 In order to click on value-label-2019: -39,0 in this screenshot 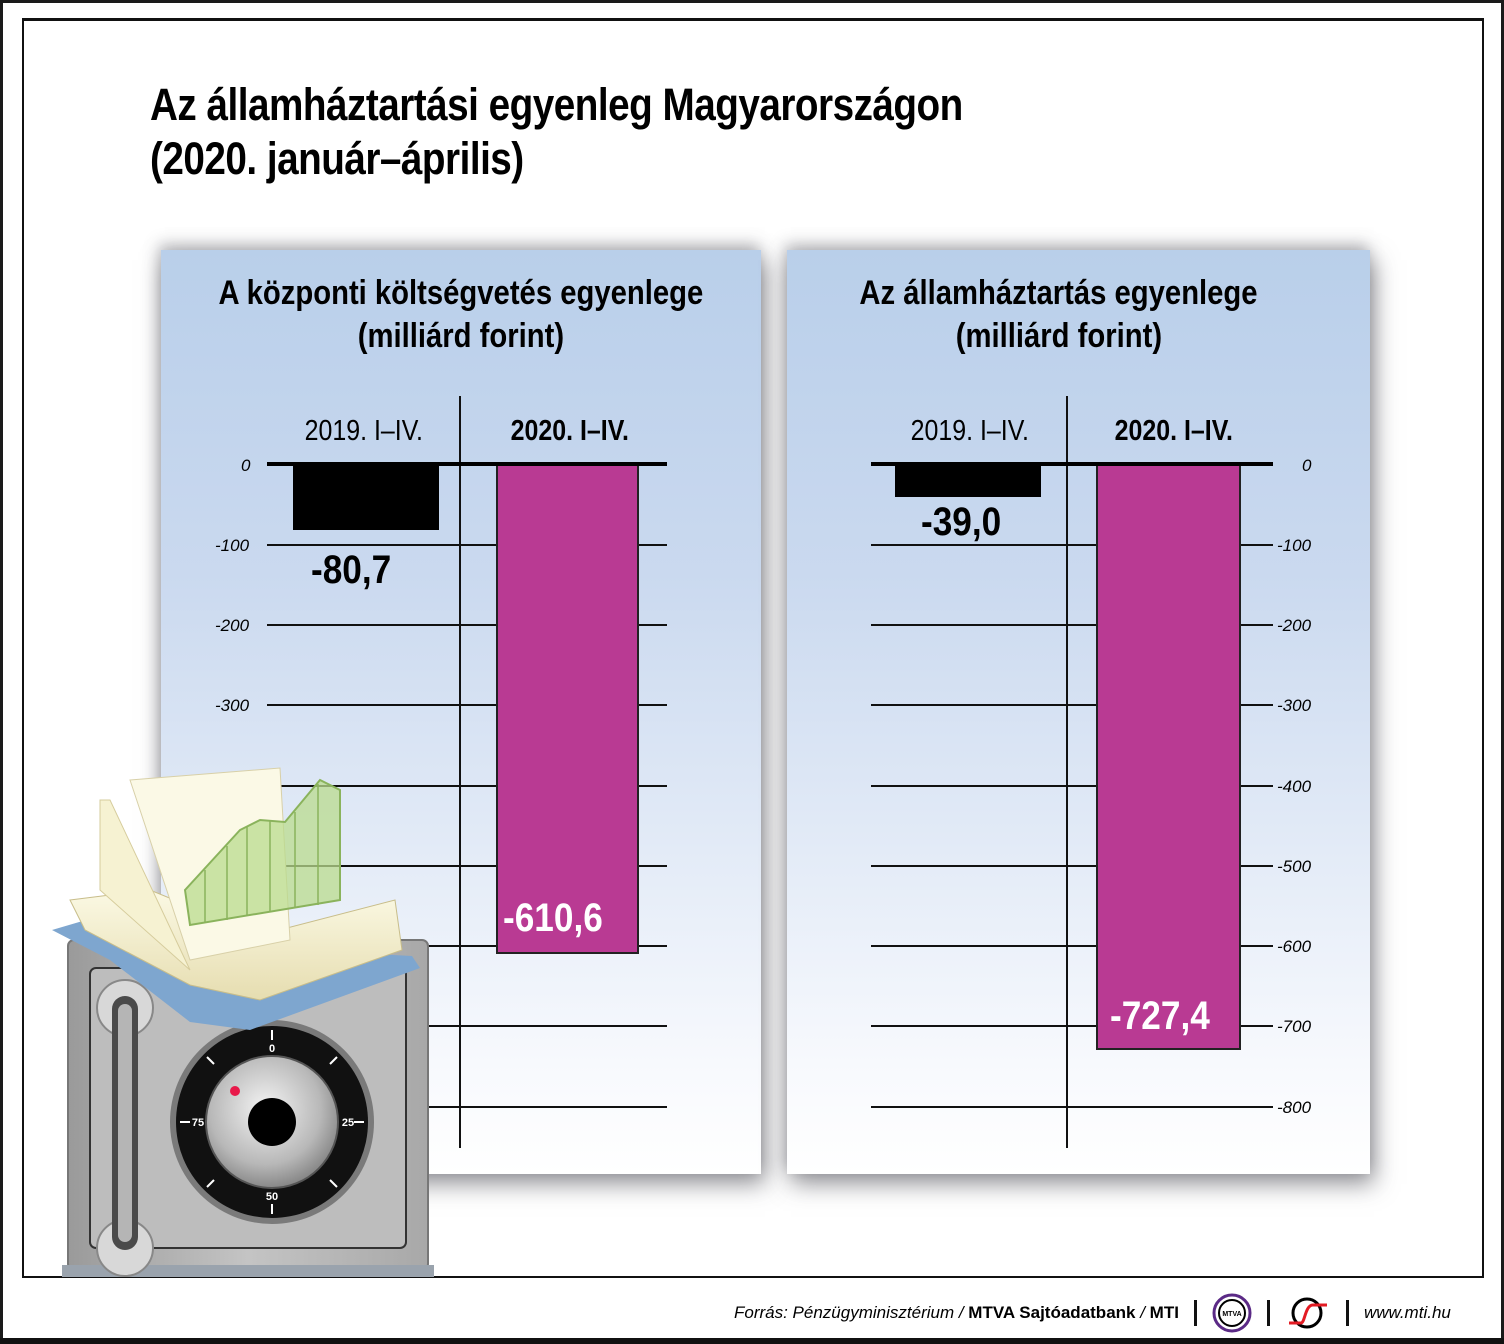, I will do `click(961, 522)`.